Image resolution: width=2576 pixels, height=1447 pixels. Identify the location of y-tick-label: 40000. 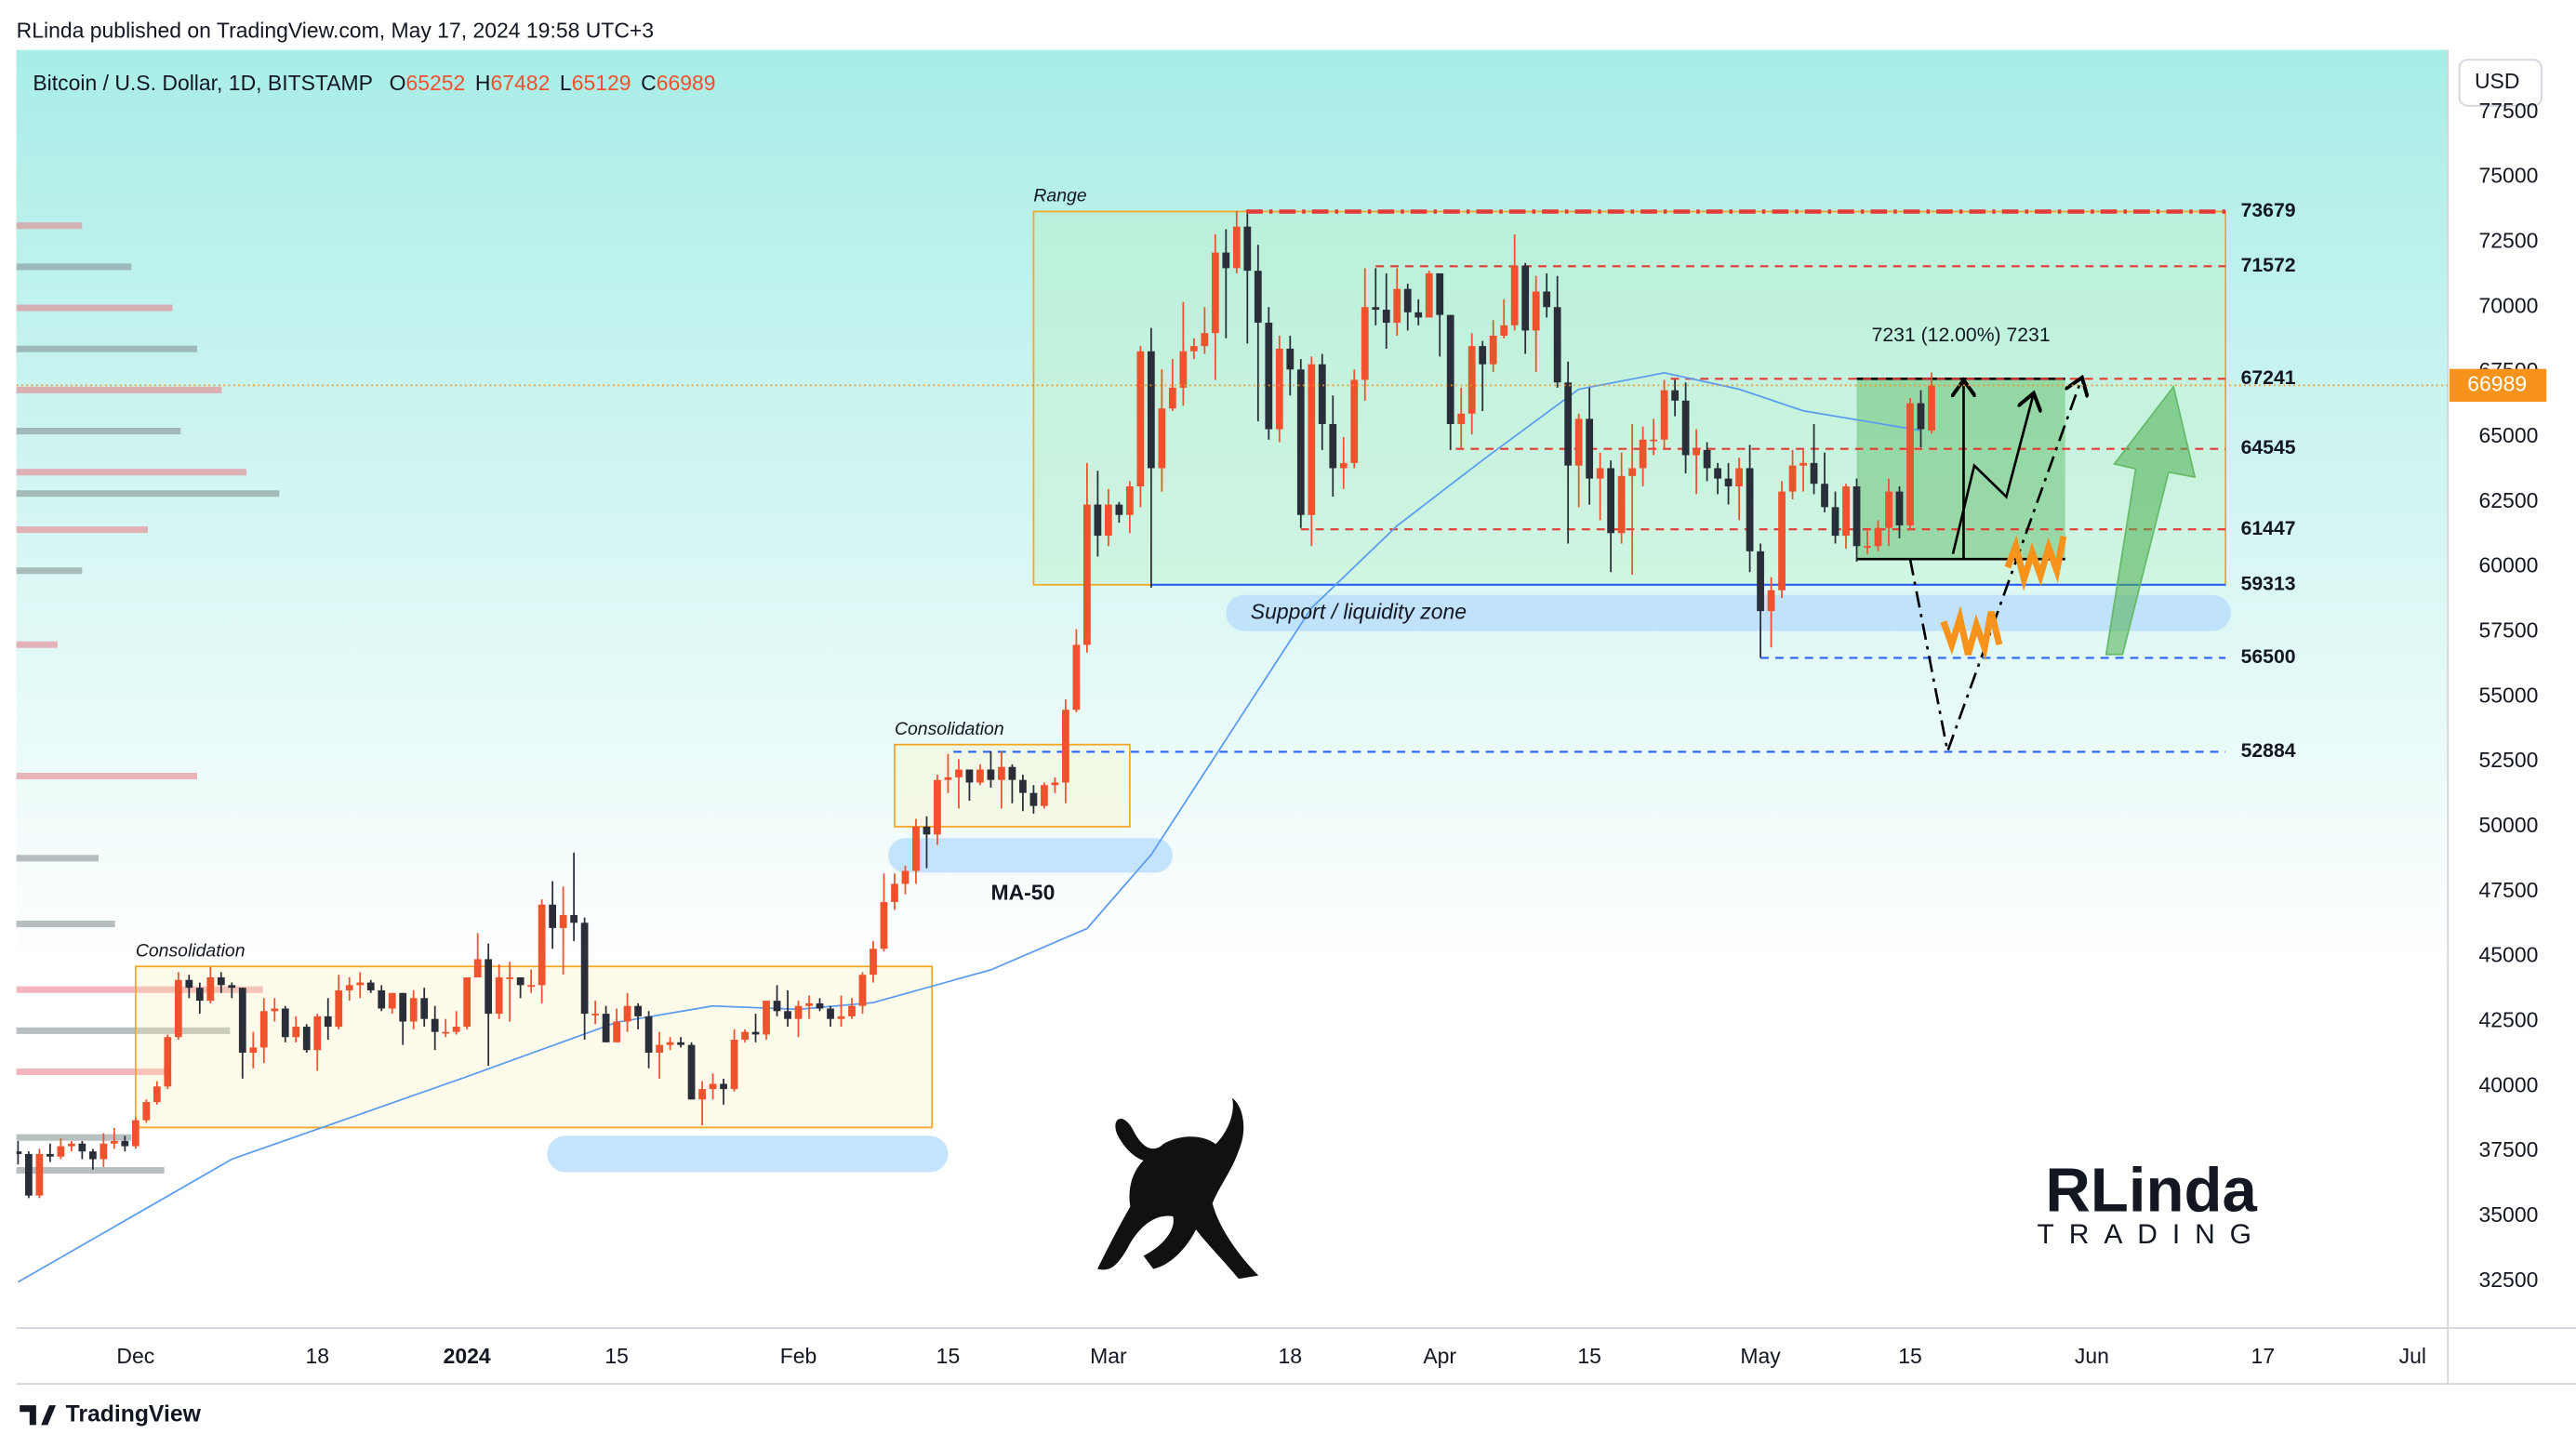
(2509, 1084).